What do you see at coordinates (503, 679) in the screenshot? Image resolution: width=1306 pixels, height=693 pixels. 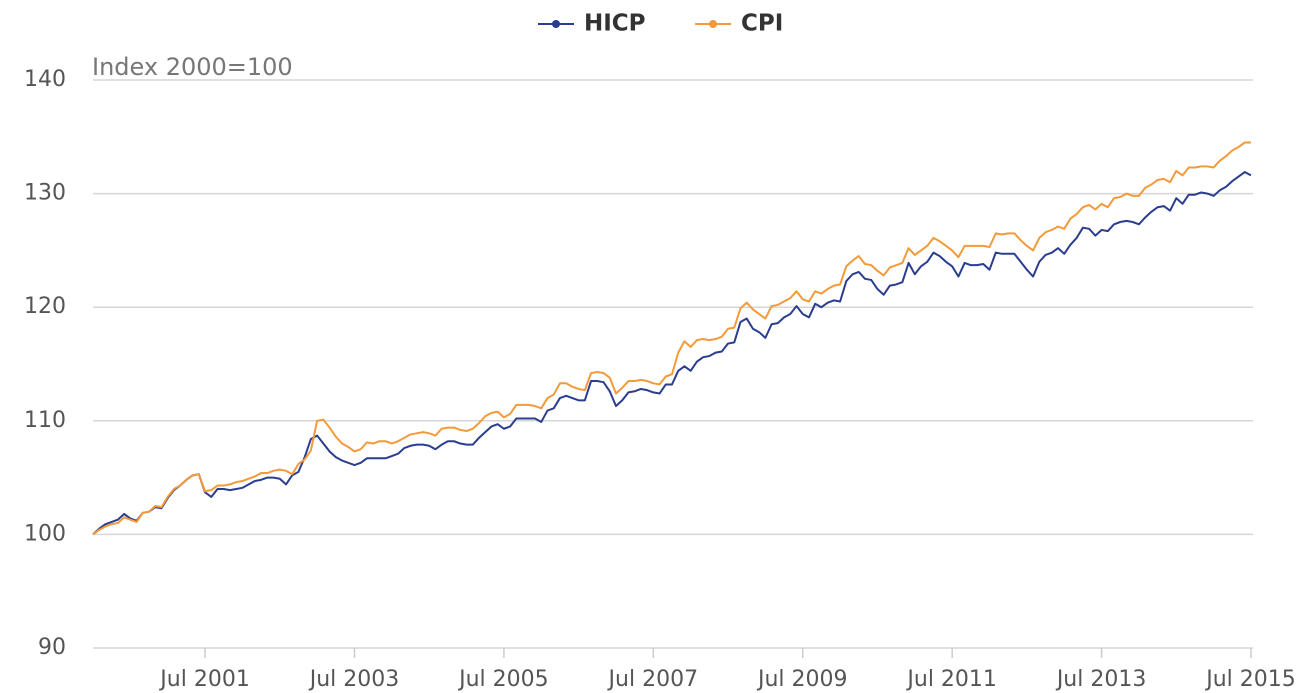 I see `x-tick-label: Jul 2005` at bounding box center [503, 679].